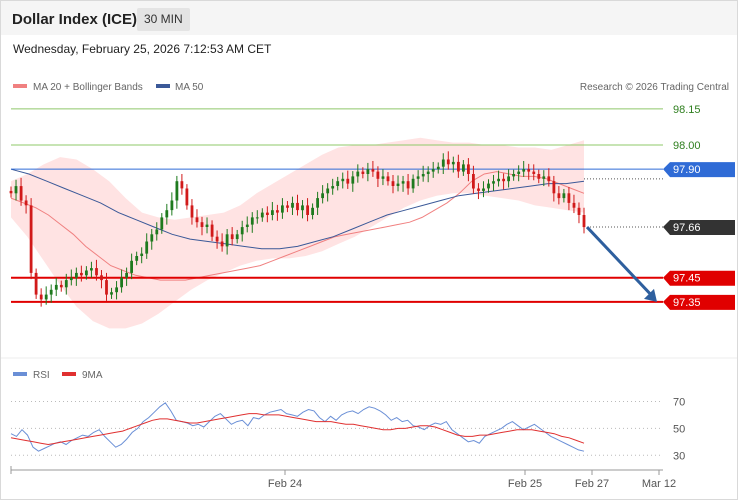  I want to click on rsi-tick-label: 50, so click(679, 429).